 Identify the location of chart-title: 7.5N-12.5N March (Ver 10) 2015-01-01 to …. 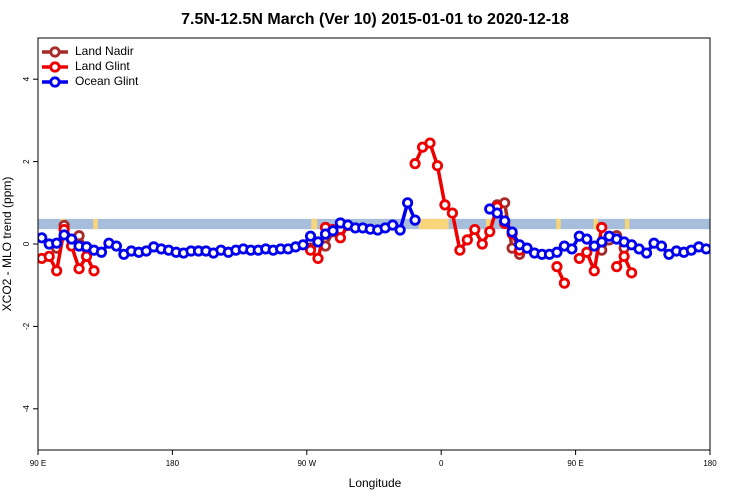
(375, 19).